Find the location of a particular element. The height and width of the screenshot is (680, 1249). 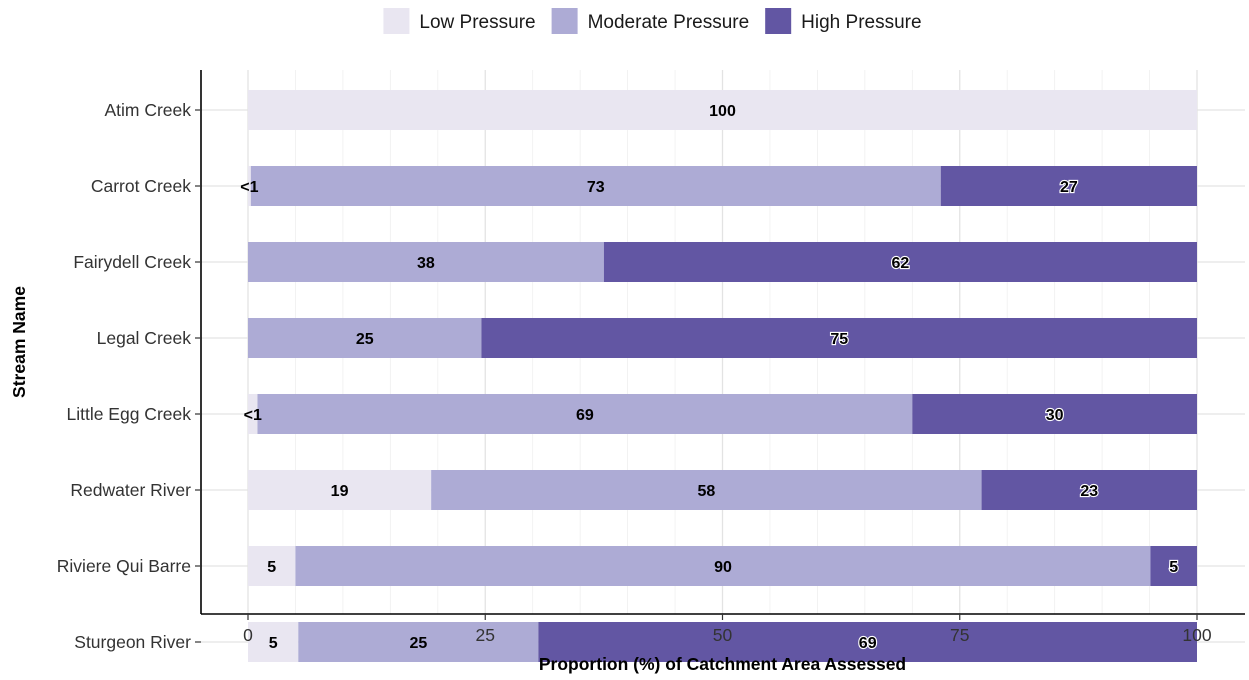

data-label-sturgeon-river-moderate-pressure: 25 is located at coordinates (418, 643).